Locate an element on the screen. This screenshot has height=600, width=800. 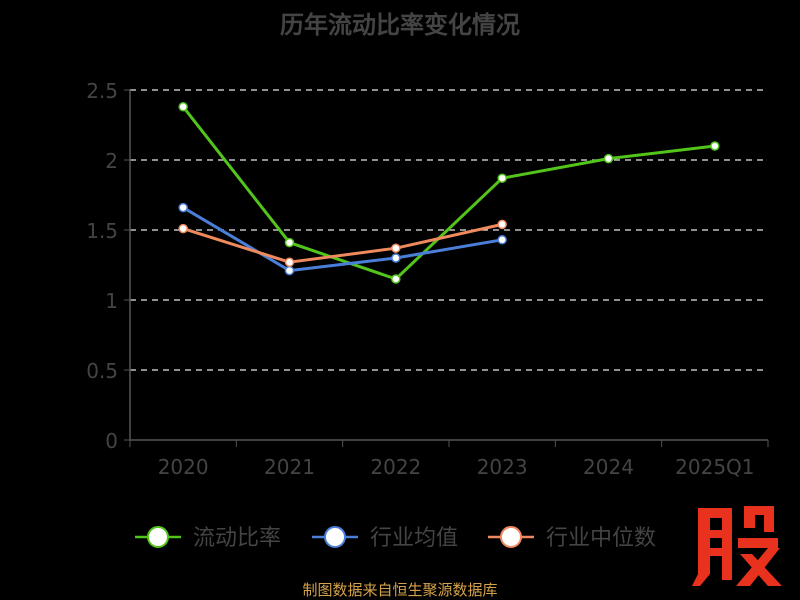
gu-logo-icon is located at coordinates (737, 546).